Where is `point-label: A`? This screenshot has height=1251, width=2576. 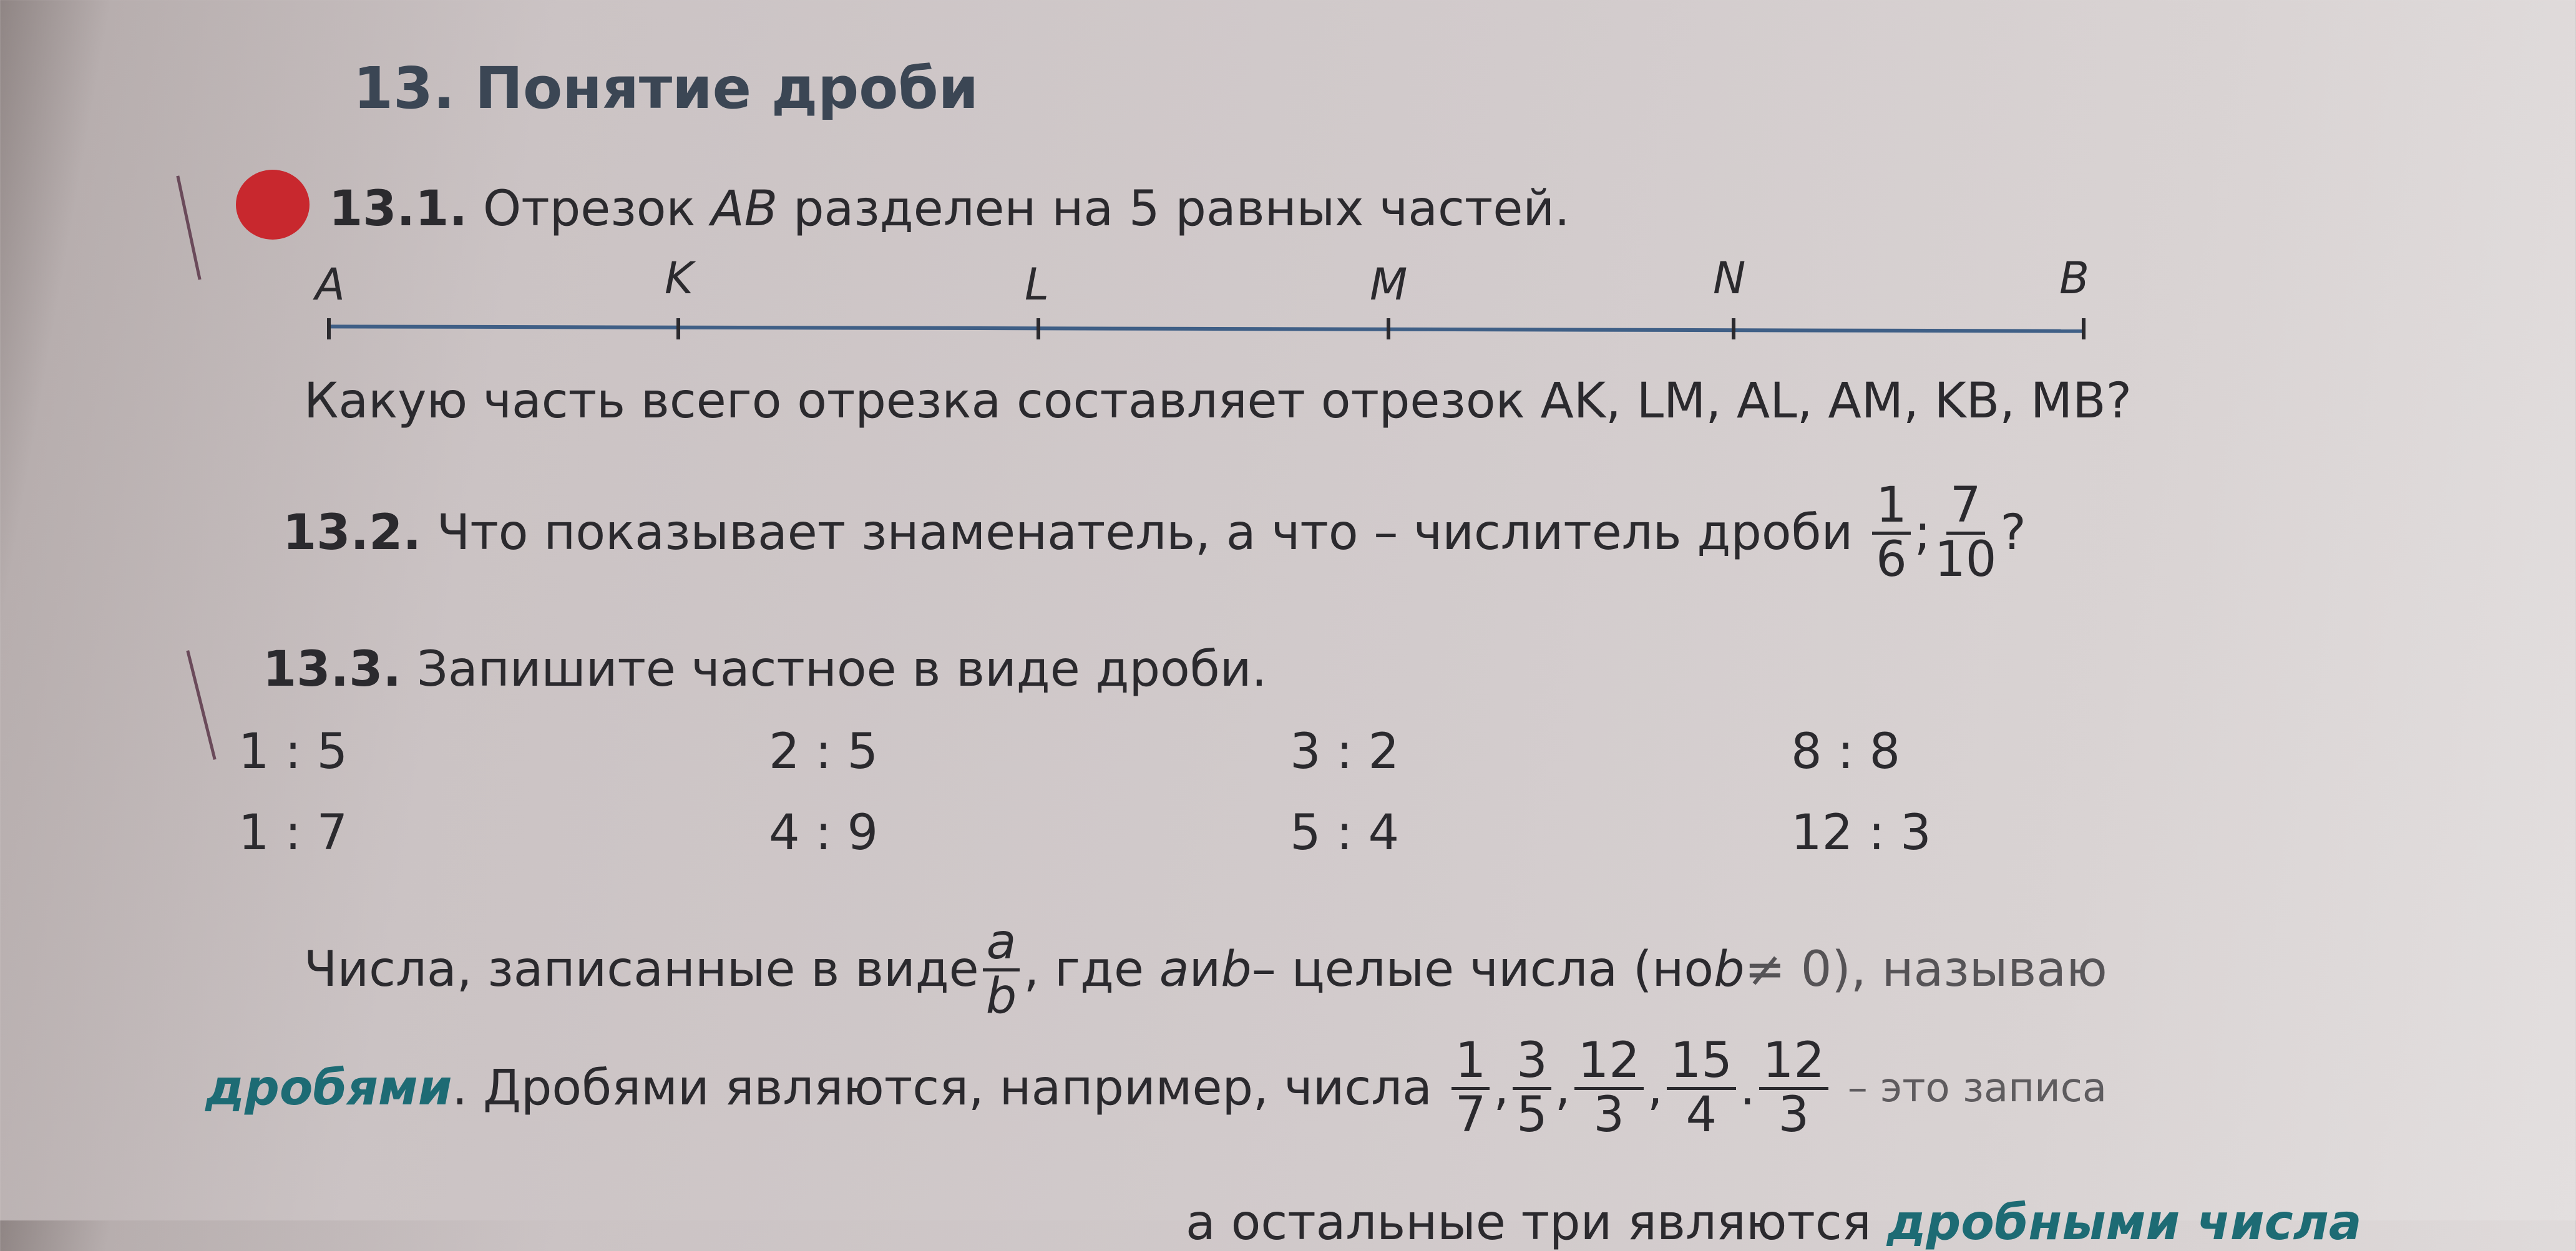
point-label: A is located at coordinates (330, 284).